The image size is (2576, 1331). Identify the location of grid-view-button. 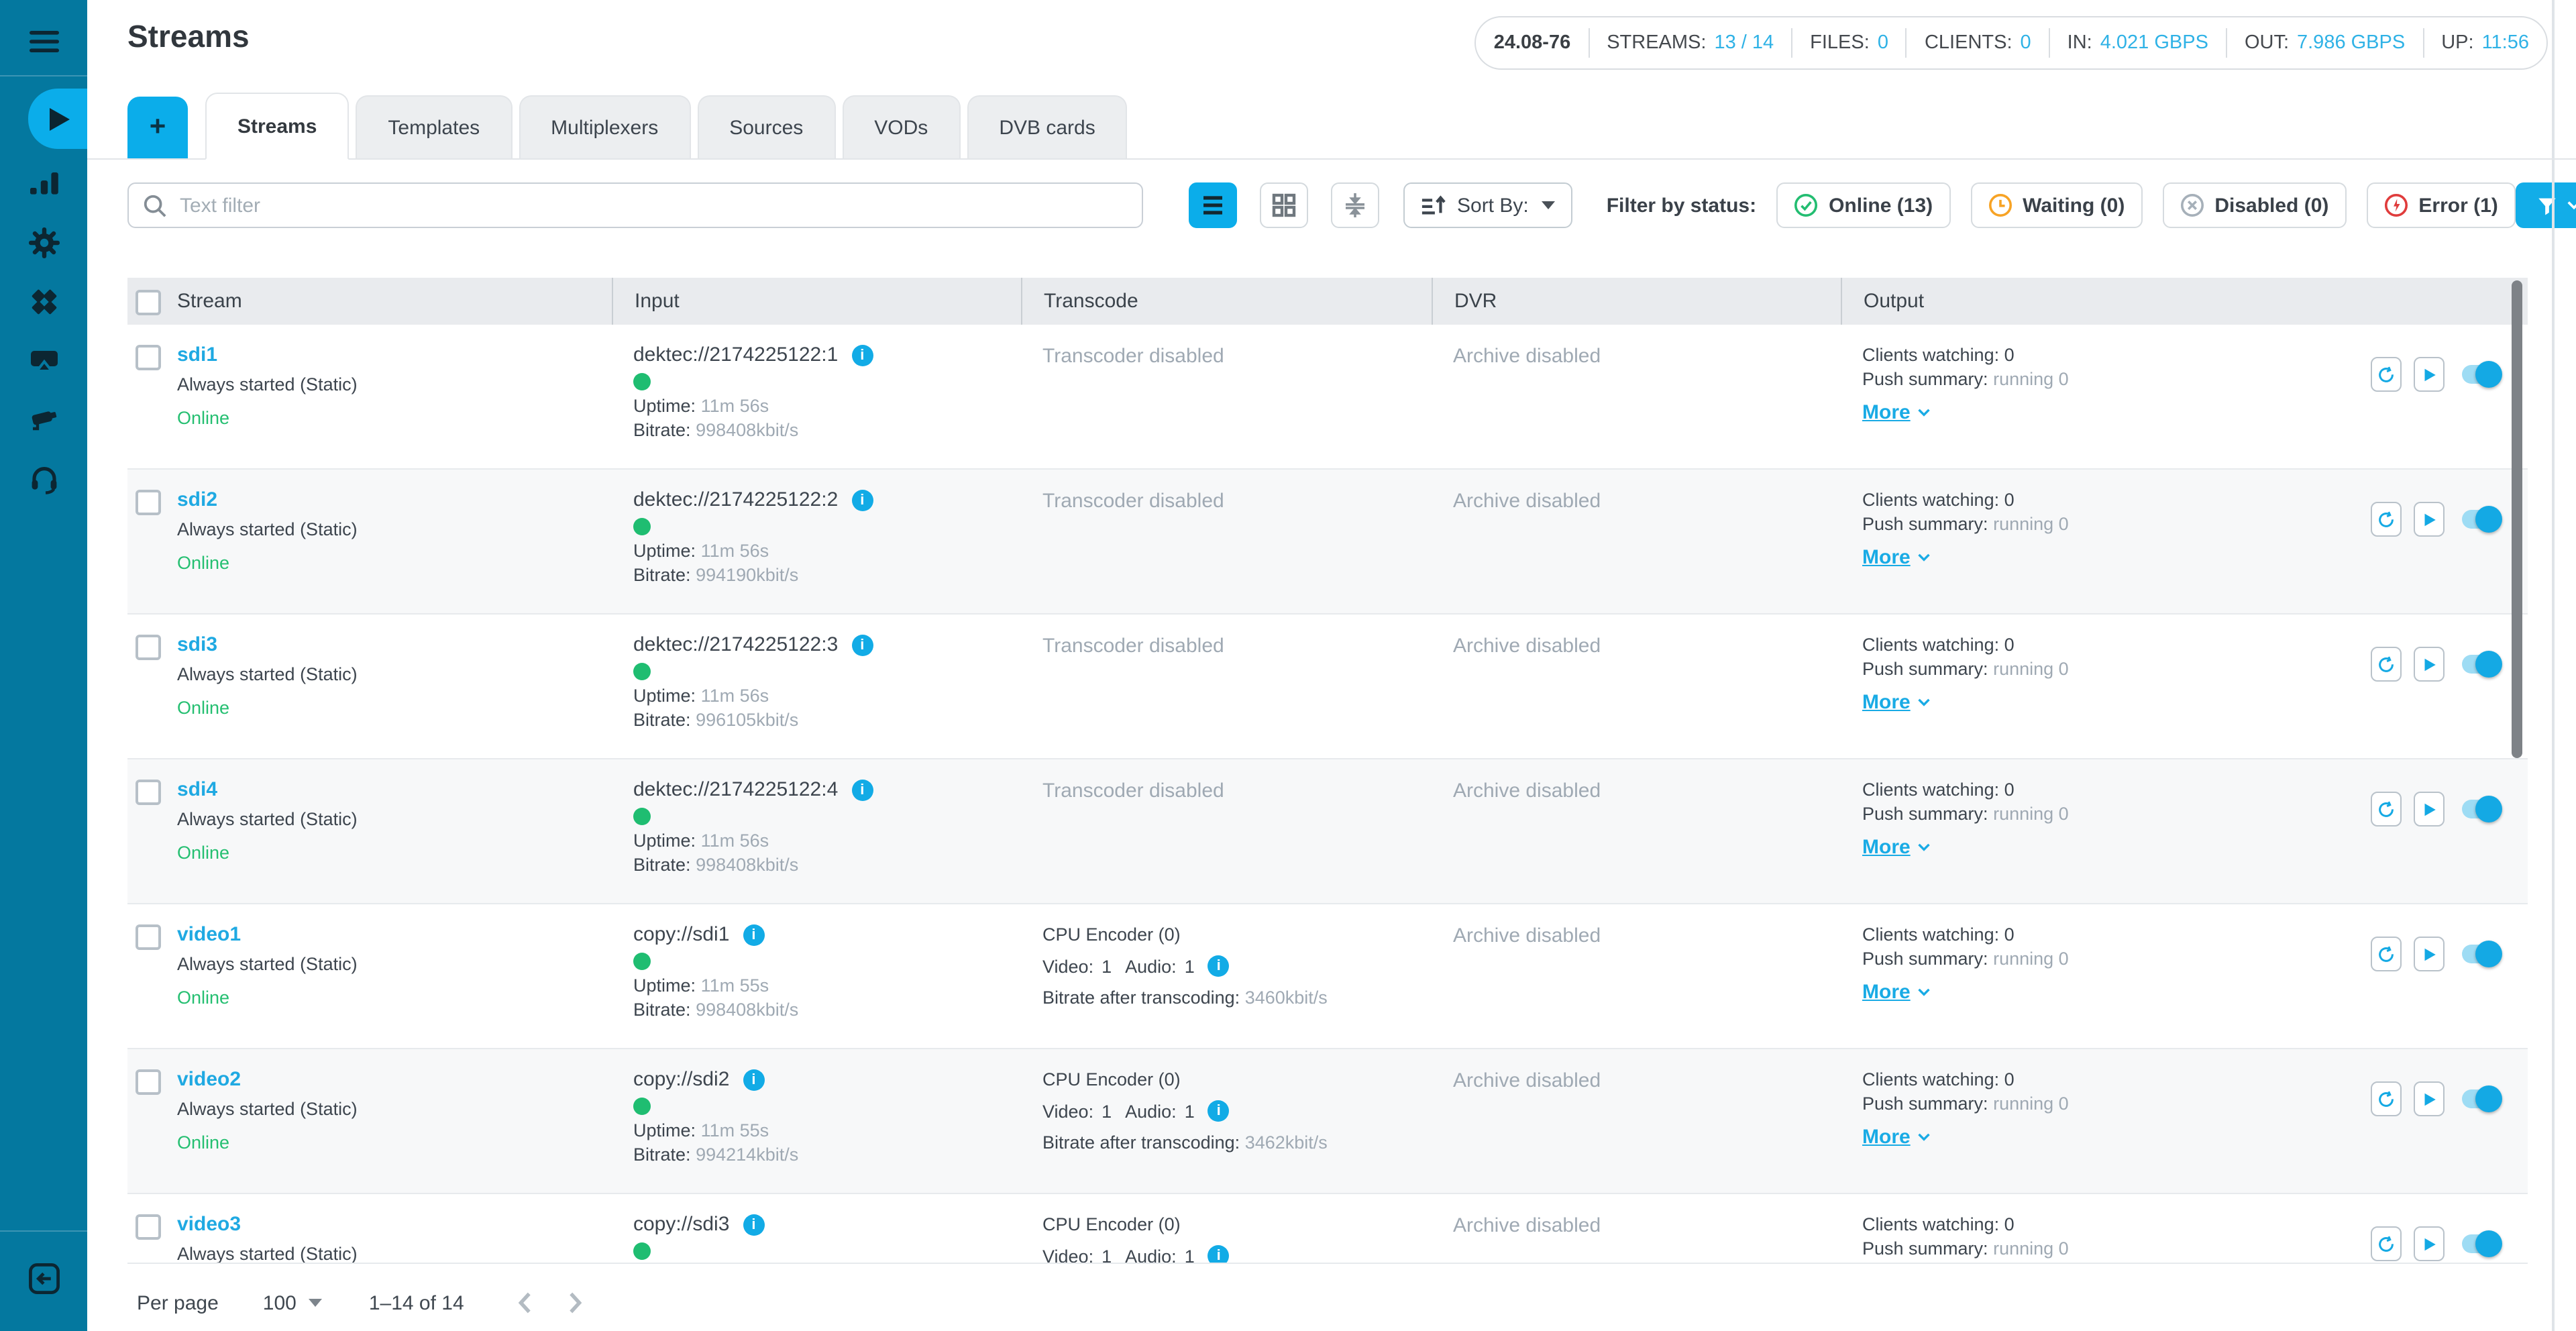
(1284, 205).